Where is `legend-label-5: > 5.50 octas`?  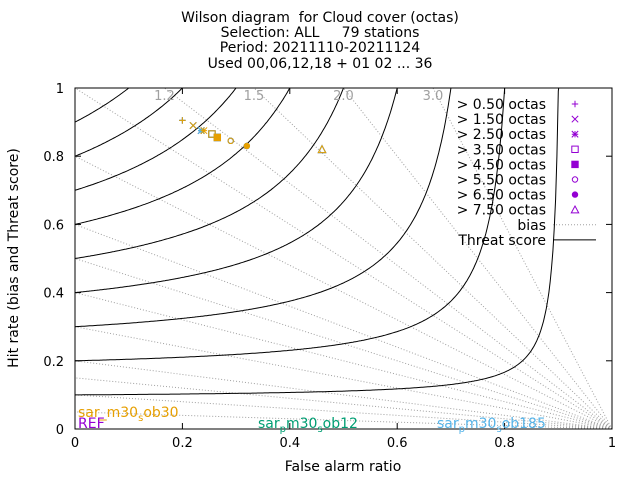 legend-label-5: > 5.50 octas is located at coordinates (501, 181).